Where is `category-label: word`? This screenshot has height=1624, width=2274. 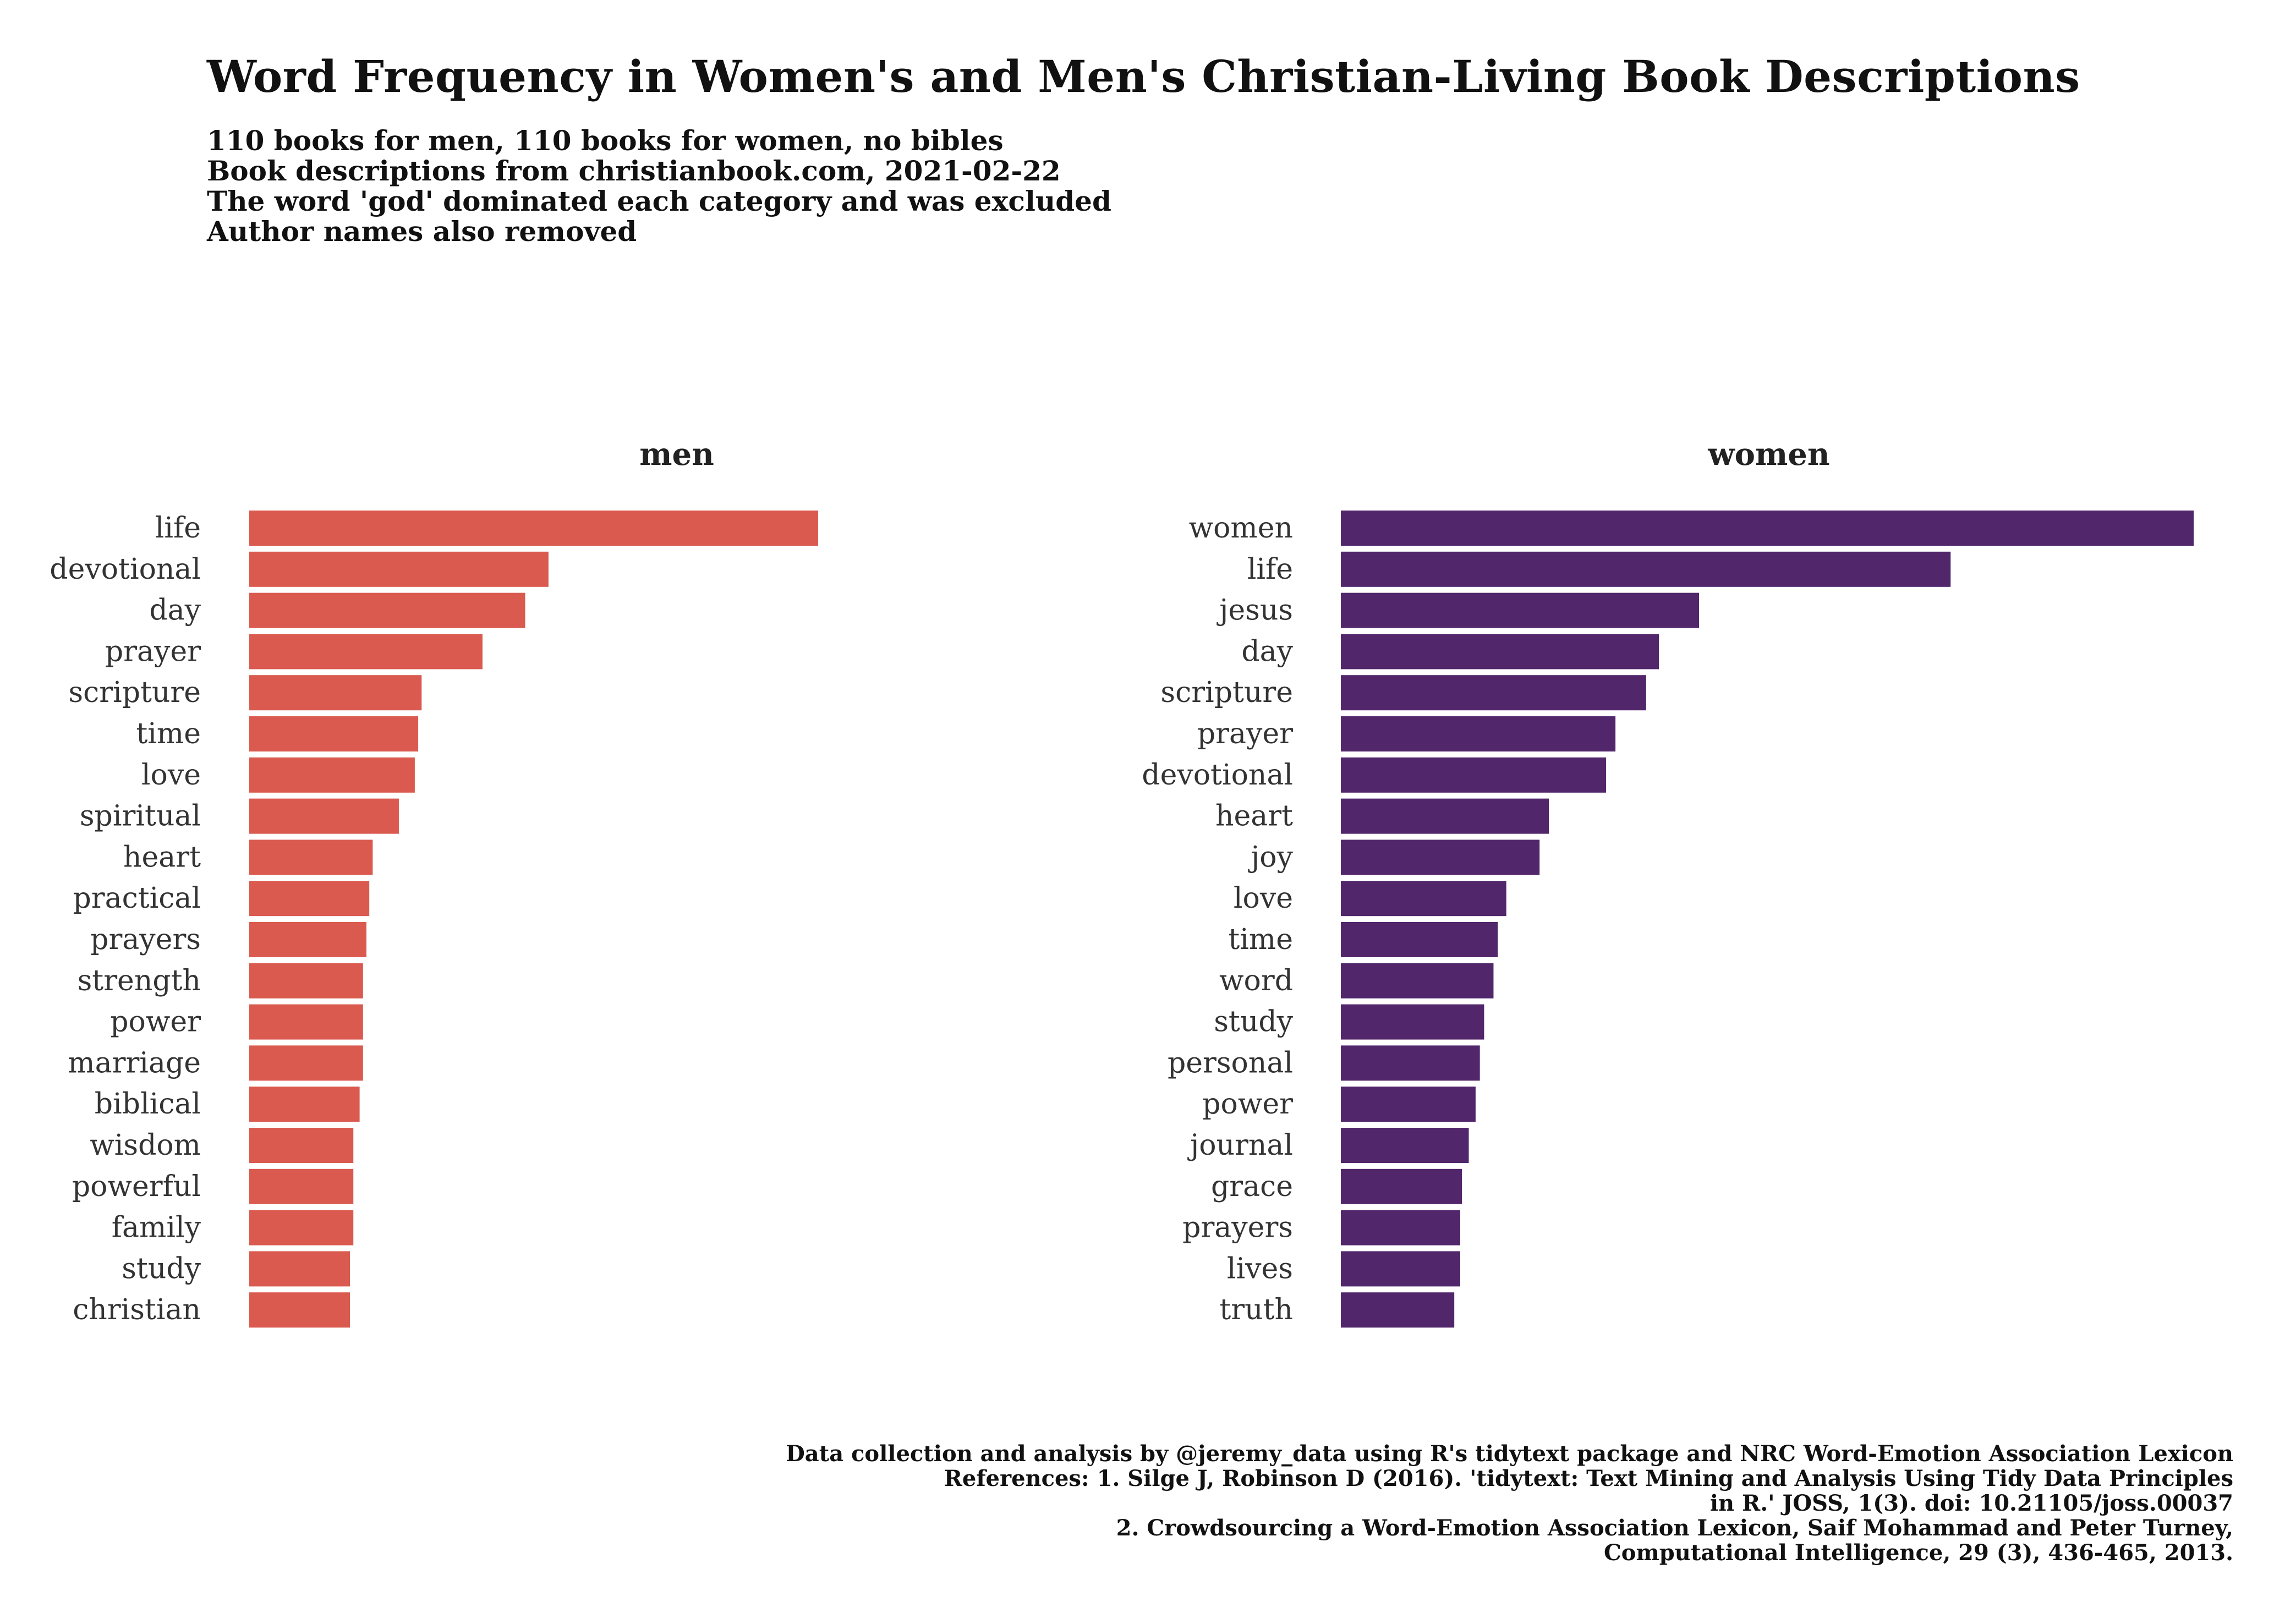
category-label: word is located at coordinates (1256, 980).